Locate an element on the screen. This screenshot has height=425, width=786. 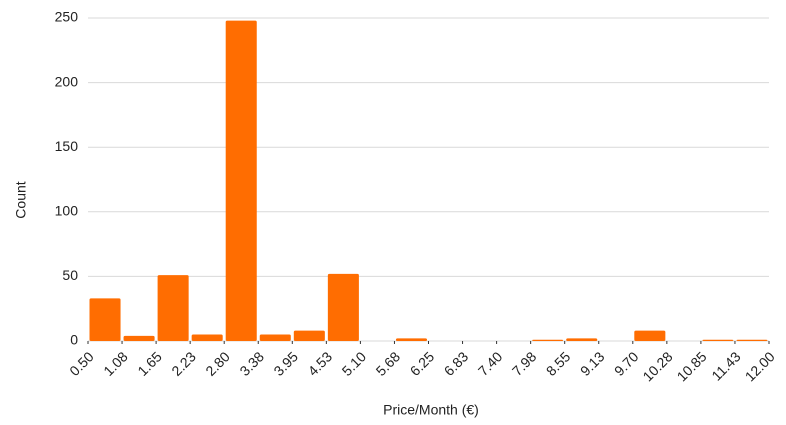
y-axis-title: Count is located at coordinates (21, 199).